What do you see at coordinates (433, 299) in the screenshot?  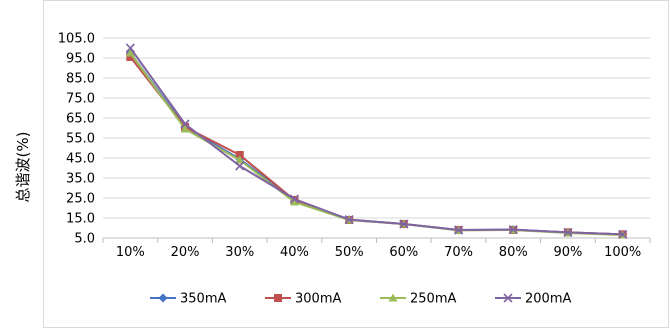 I see `legend-label: 250mA` at bounding box center [433, 299].